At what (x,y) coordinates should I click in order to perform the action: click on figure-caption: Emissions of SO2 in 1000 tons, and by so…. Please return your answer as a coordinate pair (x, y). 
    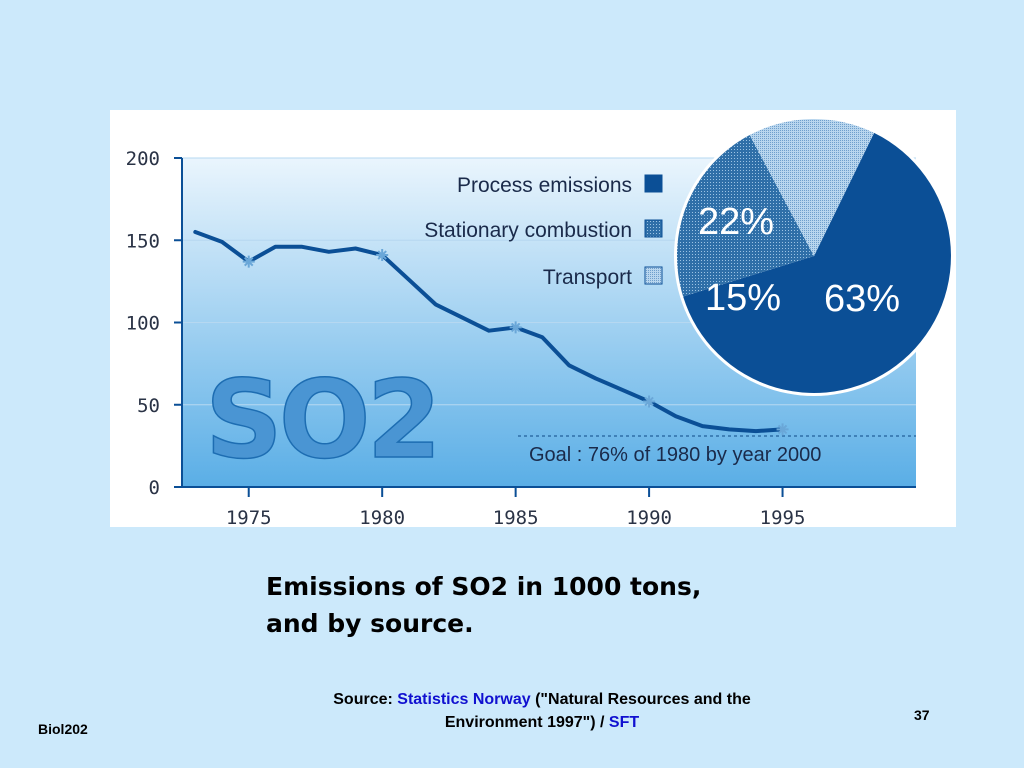
    Looking at the image, I should click on (526, 605).